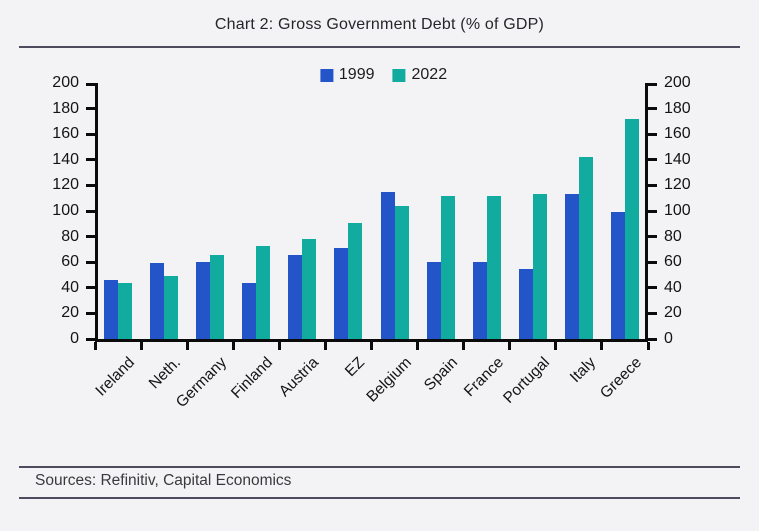  What do you see at coordinates (65, 134) in the screenshot?
I see `y-axis-label-left: 160` at bounding box center [65, 134].